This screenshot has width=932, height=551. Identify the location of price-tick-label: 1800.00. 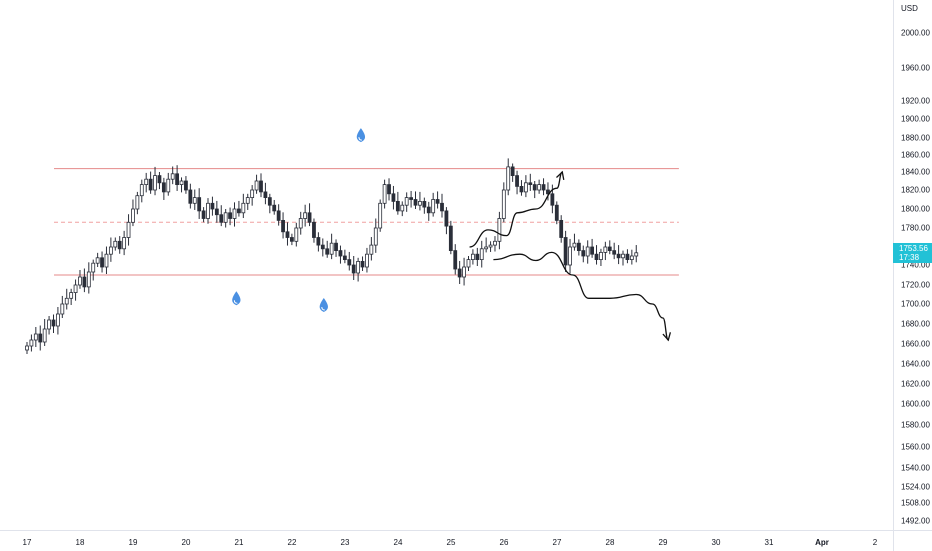
(915, 209).